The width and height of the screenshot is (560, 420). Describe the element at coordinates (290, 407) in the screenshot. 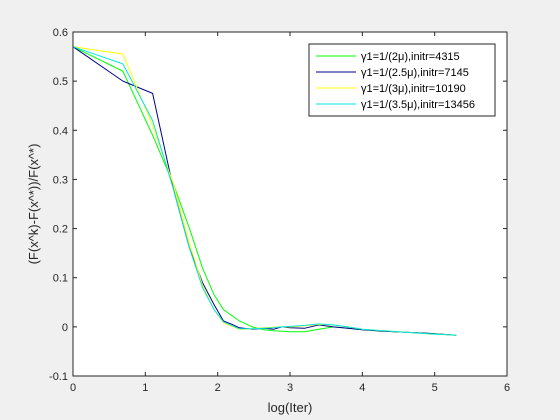

I see `x-axis-label: log(Iter)` at that location.